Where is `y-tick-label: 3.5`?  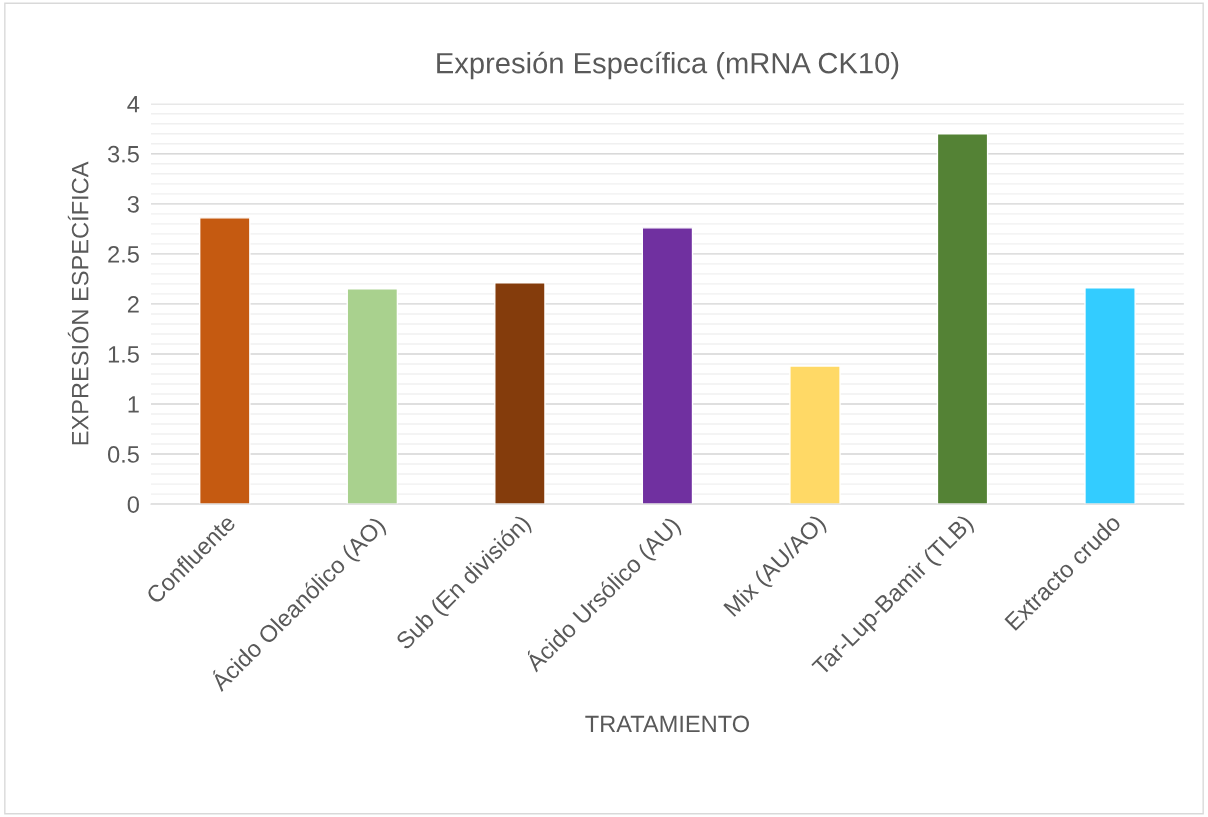
y-tick-label: 3.5 is located at coordinates (123, 154).